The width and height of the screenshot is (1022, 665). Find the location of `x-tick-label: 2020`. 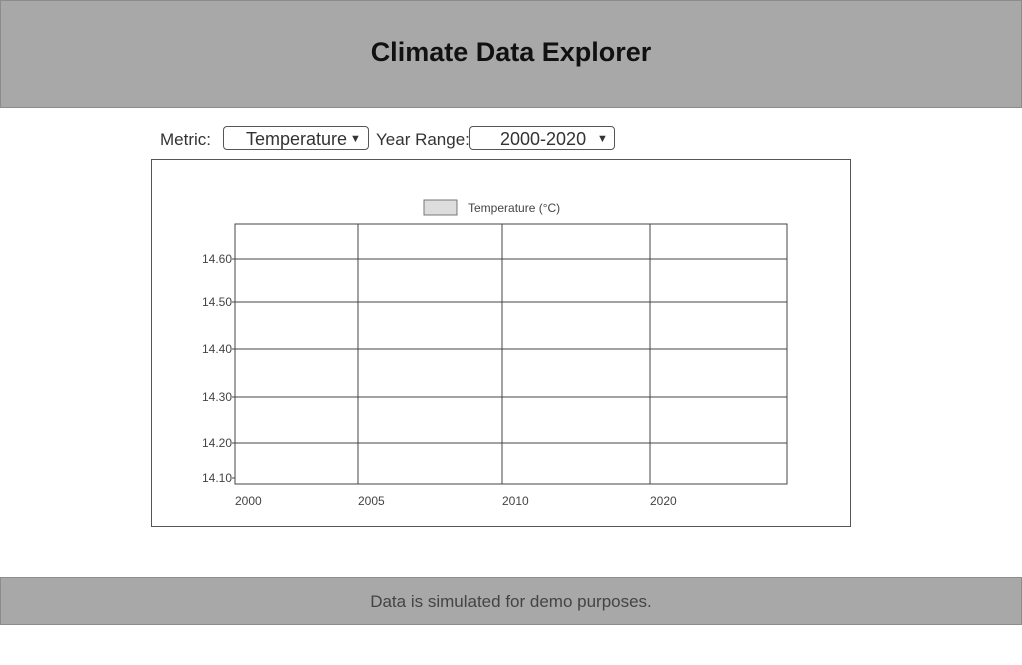

x-tick-label: 2020 is located at coordinates (663, 501).